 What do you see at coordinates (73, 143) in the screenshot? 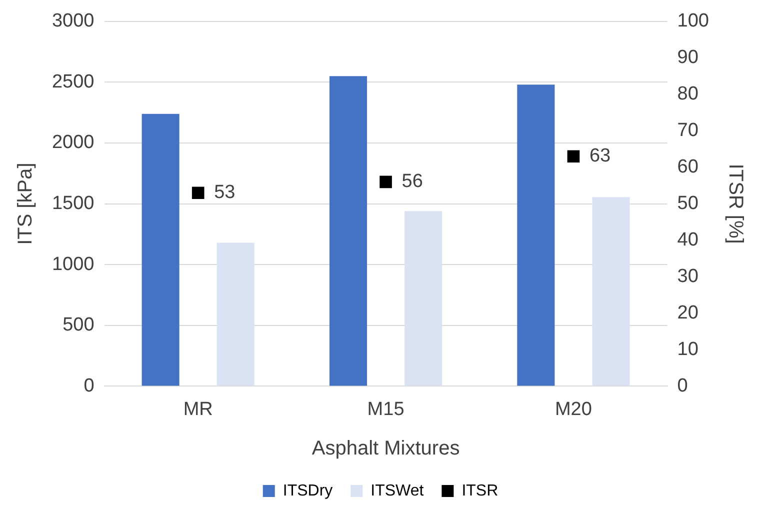
I see `y-tick-label: 2000` at bounding box center [73, 143].